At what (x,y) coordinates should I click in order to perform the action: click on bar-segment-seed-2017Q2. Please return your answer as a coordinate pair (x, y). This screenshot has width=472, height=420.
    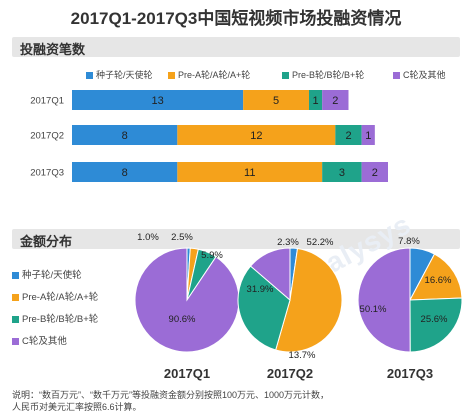
    Looking at the image, I should click on (125, 135).